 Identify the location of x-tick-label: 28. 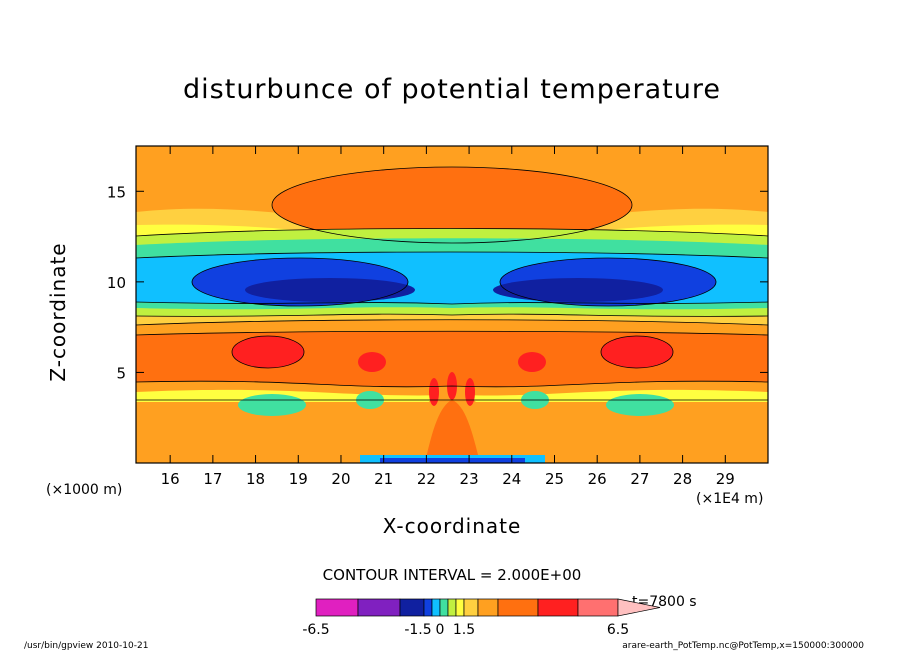
(682, 479).